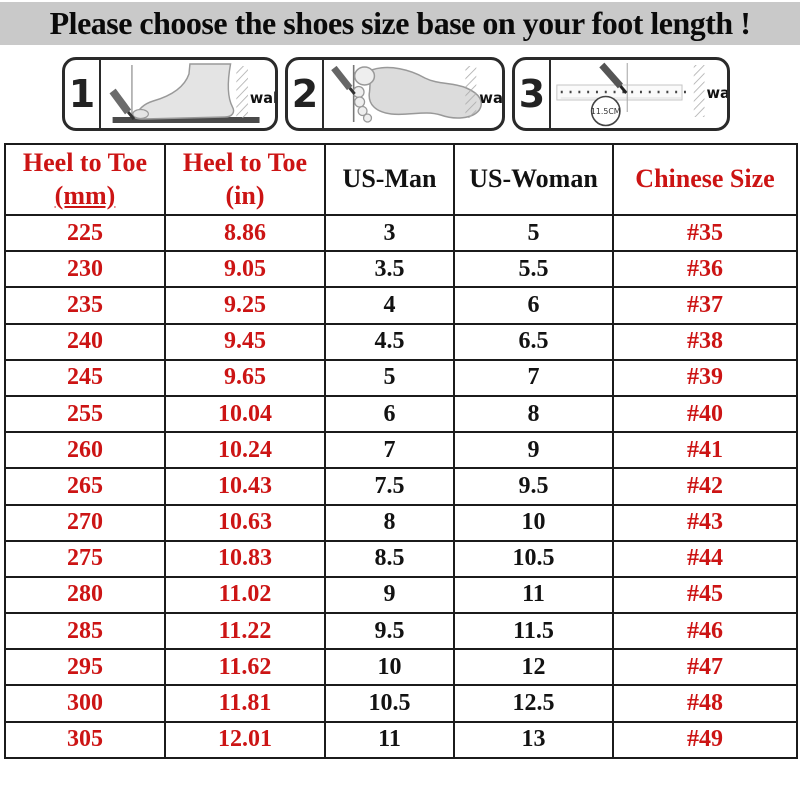 The image size is (800, 800). I want to click on table-row: 270 10.63 8 10 #43, so click(401, 522).